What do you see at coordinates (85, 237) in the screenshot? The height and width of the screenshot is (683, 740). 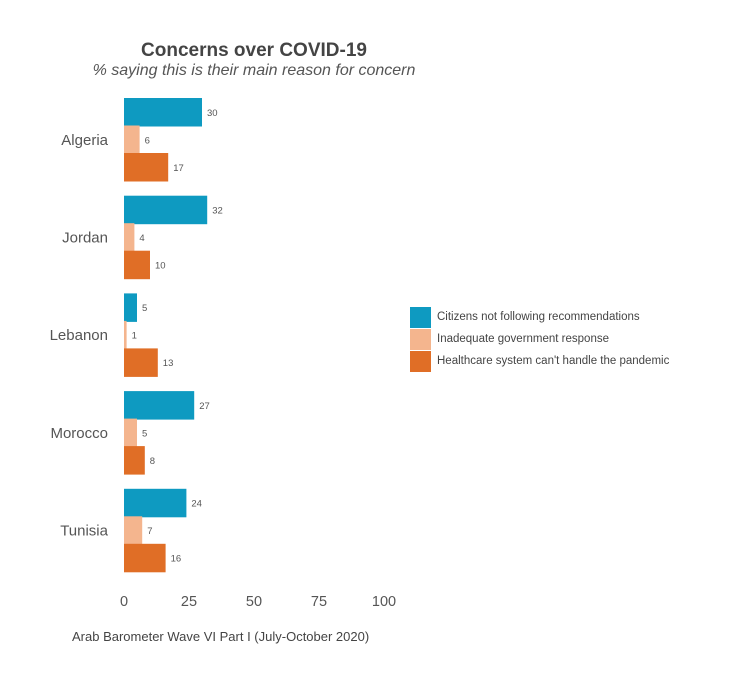 I see `category-label-jordan: Jordan` at bounding box center [85, 237].